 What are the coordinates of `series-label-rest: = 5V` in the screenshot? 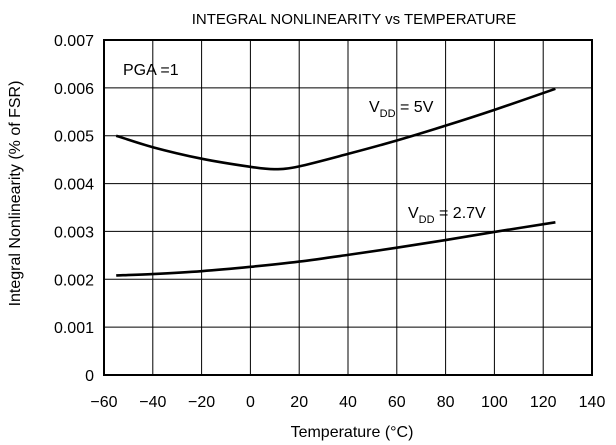 It's located at (415, 107).